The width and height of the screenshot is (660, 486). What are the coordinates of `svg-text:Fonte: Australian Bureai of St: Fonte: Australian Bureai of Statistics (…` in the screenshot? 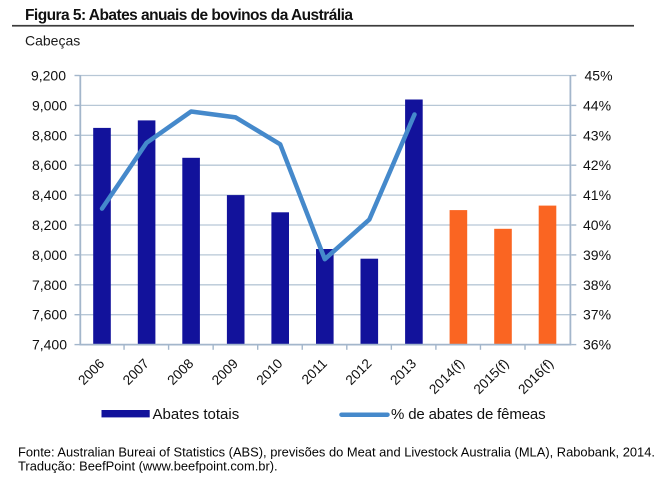 It's located at (336, 452).